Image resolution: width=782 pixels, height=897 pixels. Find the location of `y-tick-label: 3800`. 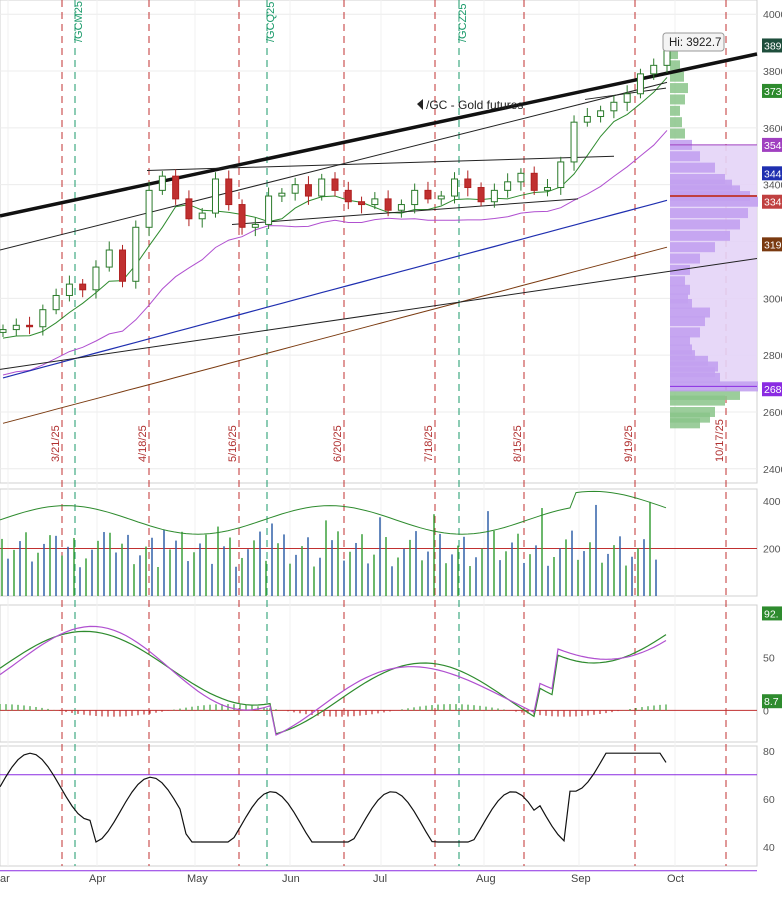

y-tick-label: 3800 is located at coordinates (772, 72).